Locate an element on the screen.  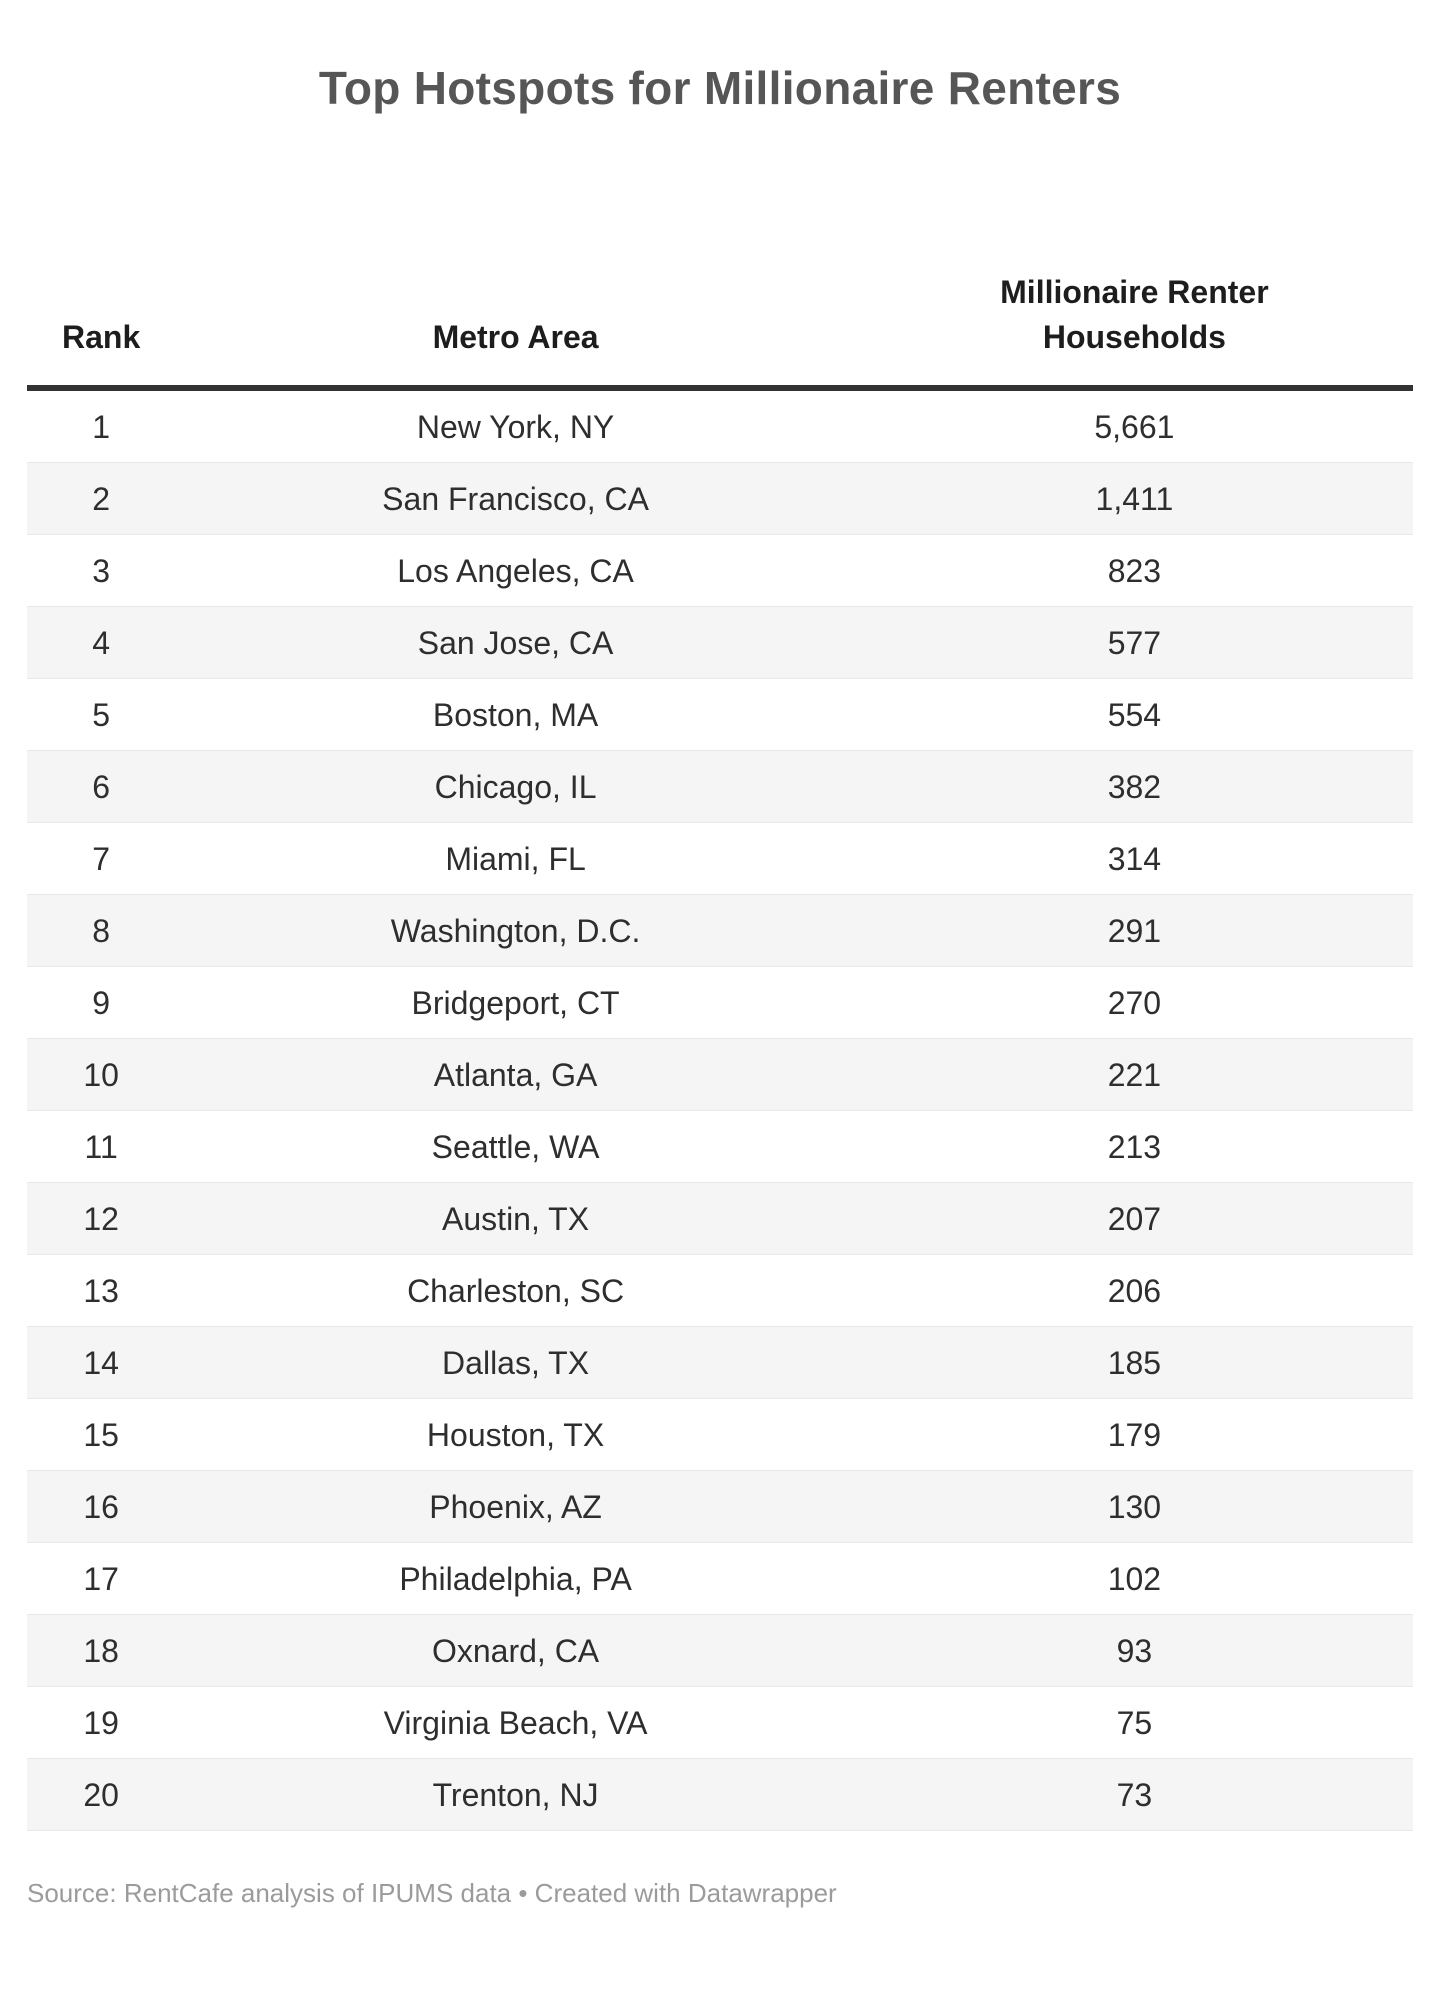
rank-cell: 3 is located at coordinates (101, 570).